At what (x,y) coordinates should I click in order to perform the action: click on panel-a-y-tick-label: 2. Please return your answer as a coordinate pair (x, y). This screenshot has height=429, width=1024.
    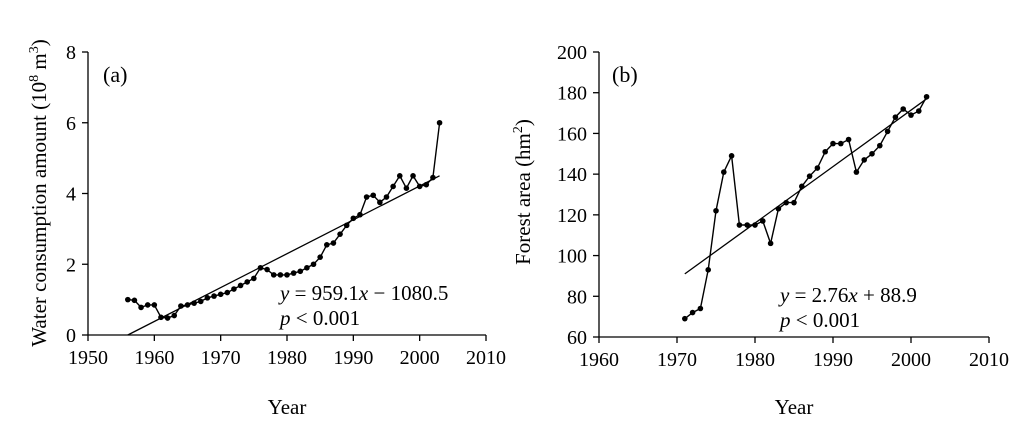
    Looking at the image, I should click on (71, 265).